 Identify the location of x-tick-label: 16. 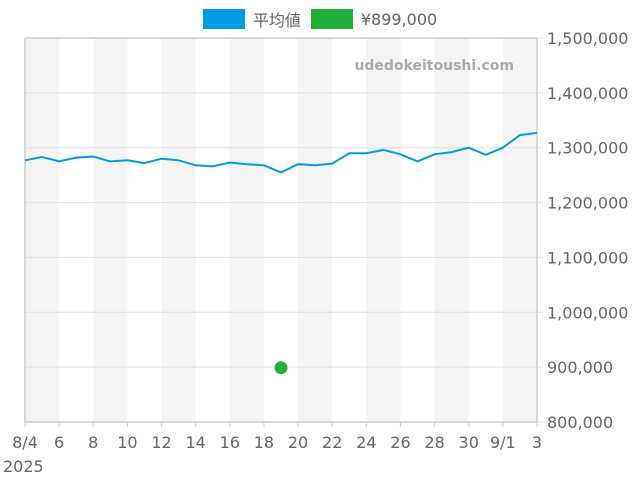
(230, 442).